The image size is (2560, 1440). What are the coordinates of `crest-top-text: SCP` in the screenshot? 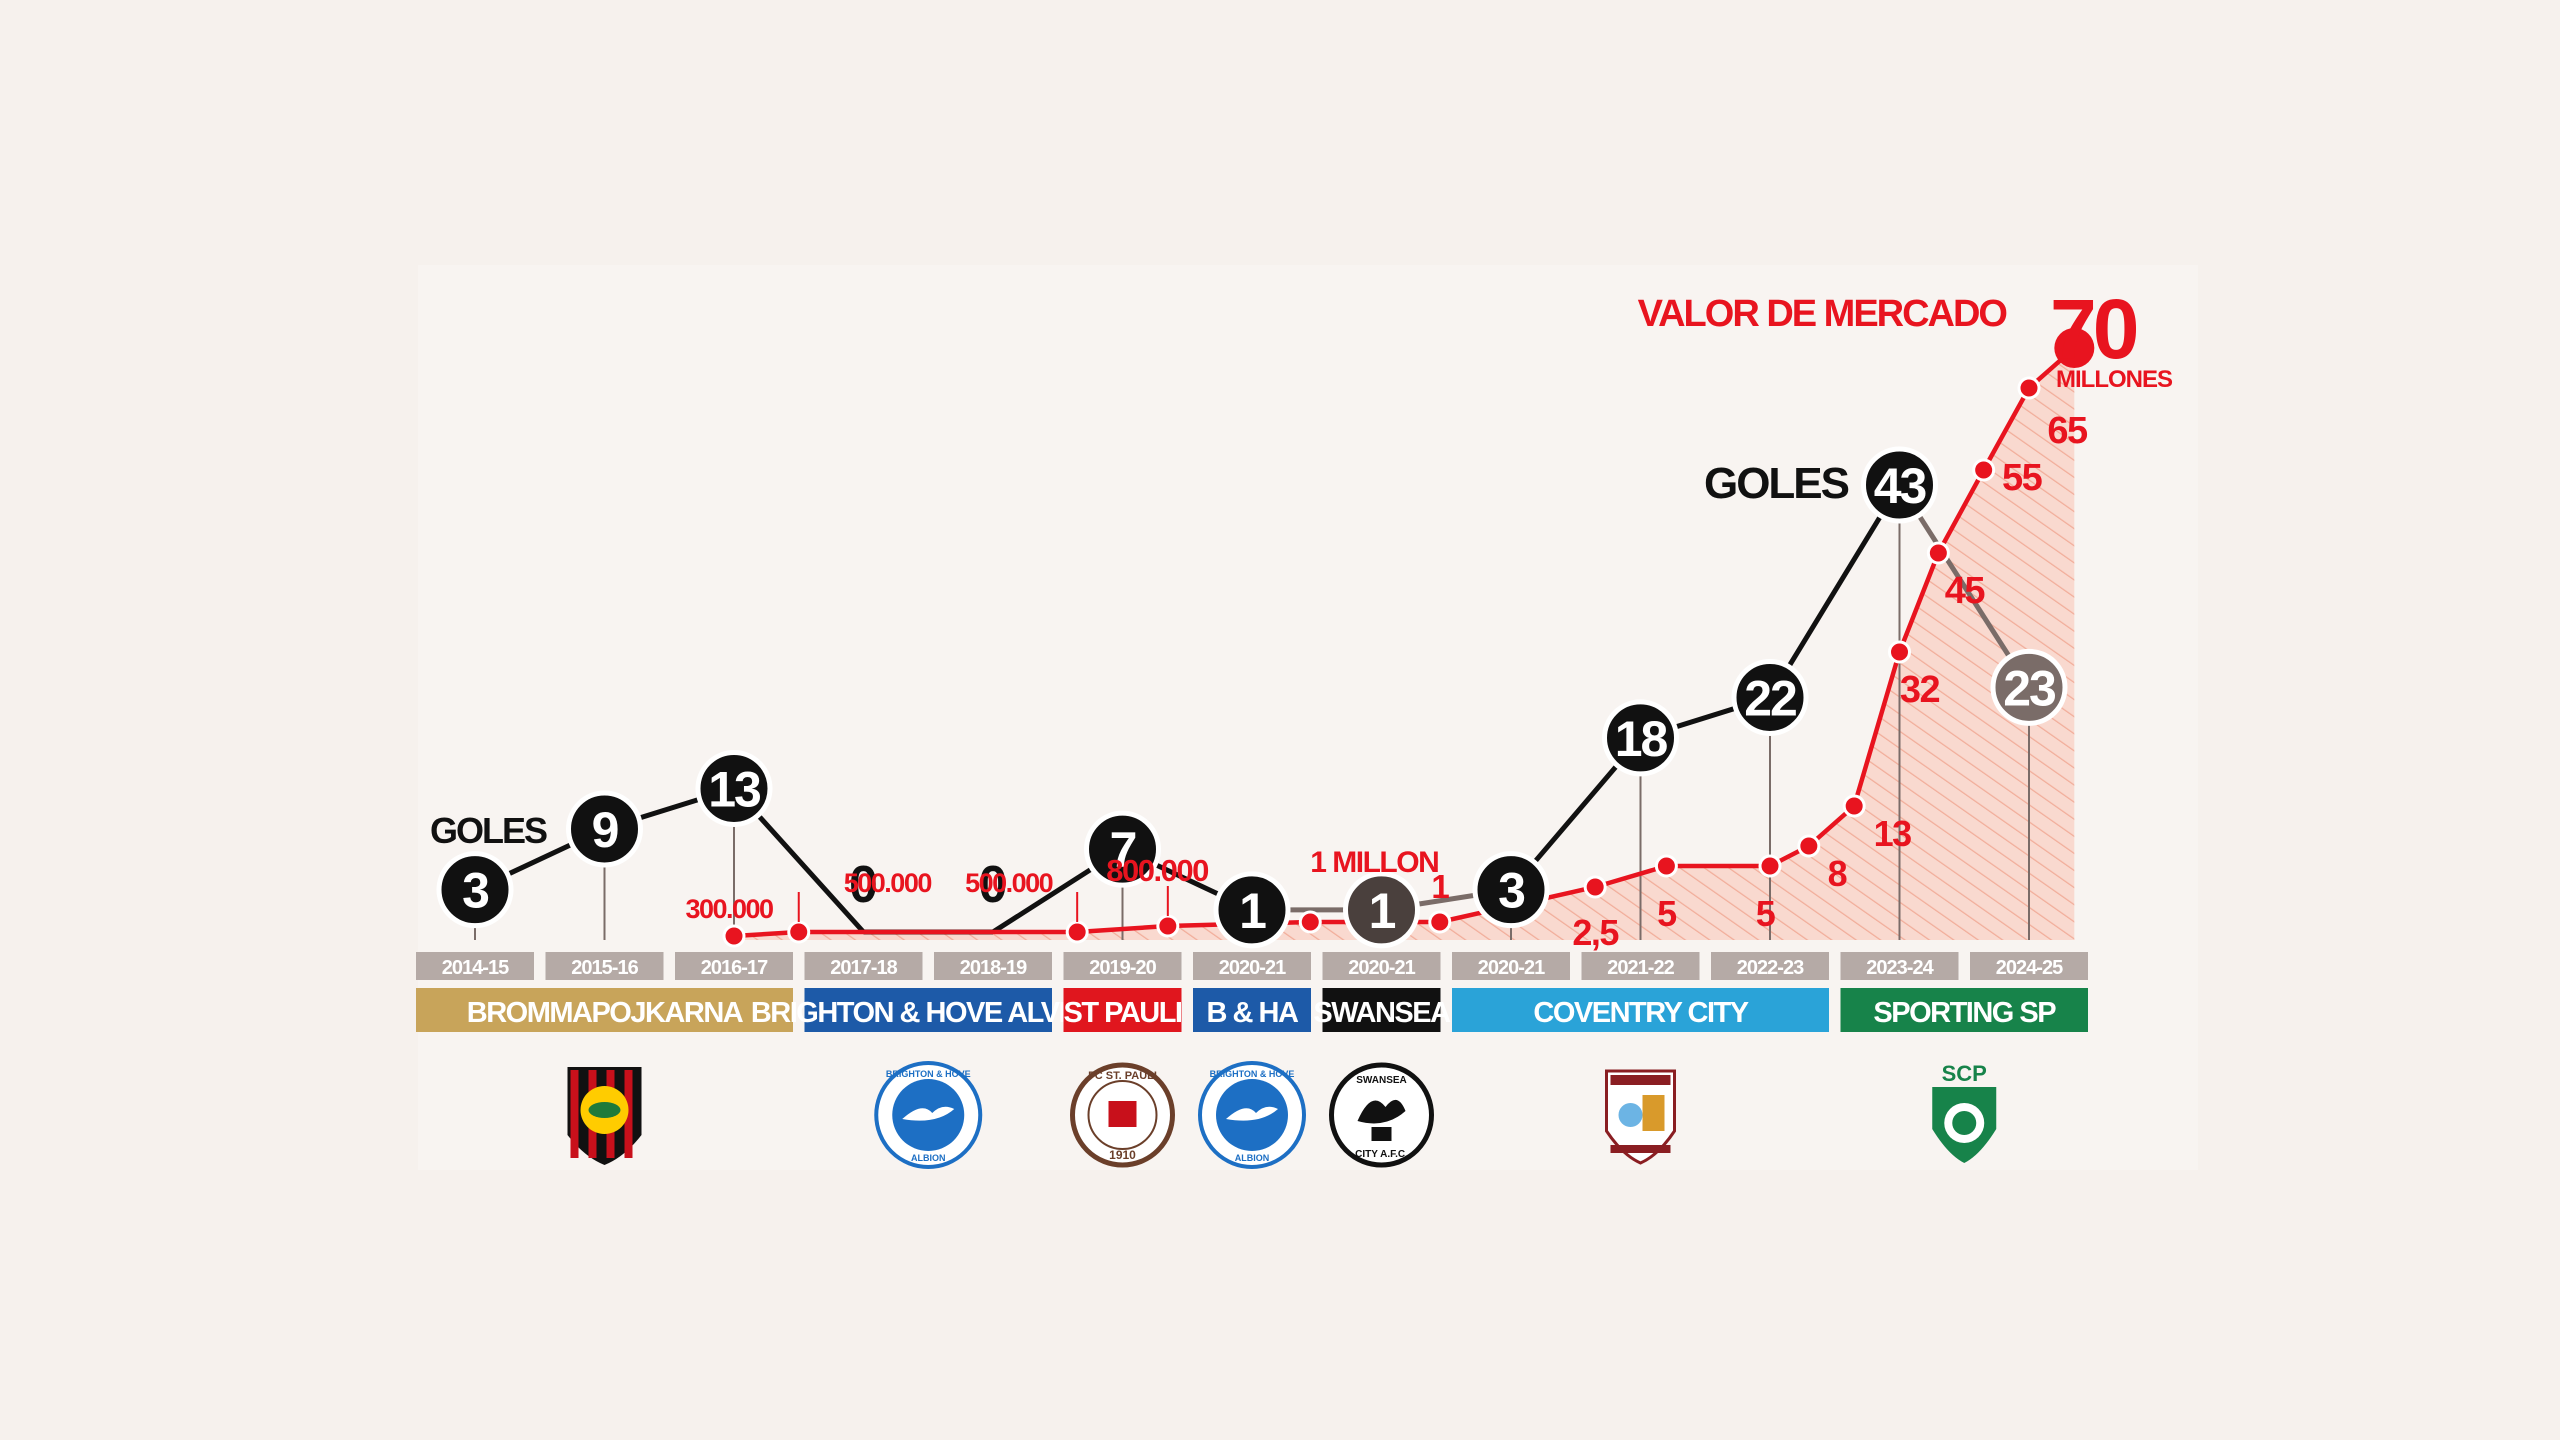 It's located at (1964, 1073).